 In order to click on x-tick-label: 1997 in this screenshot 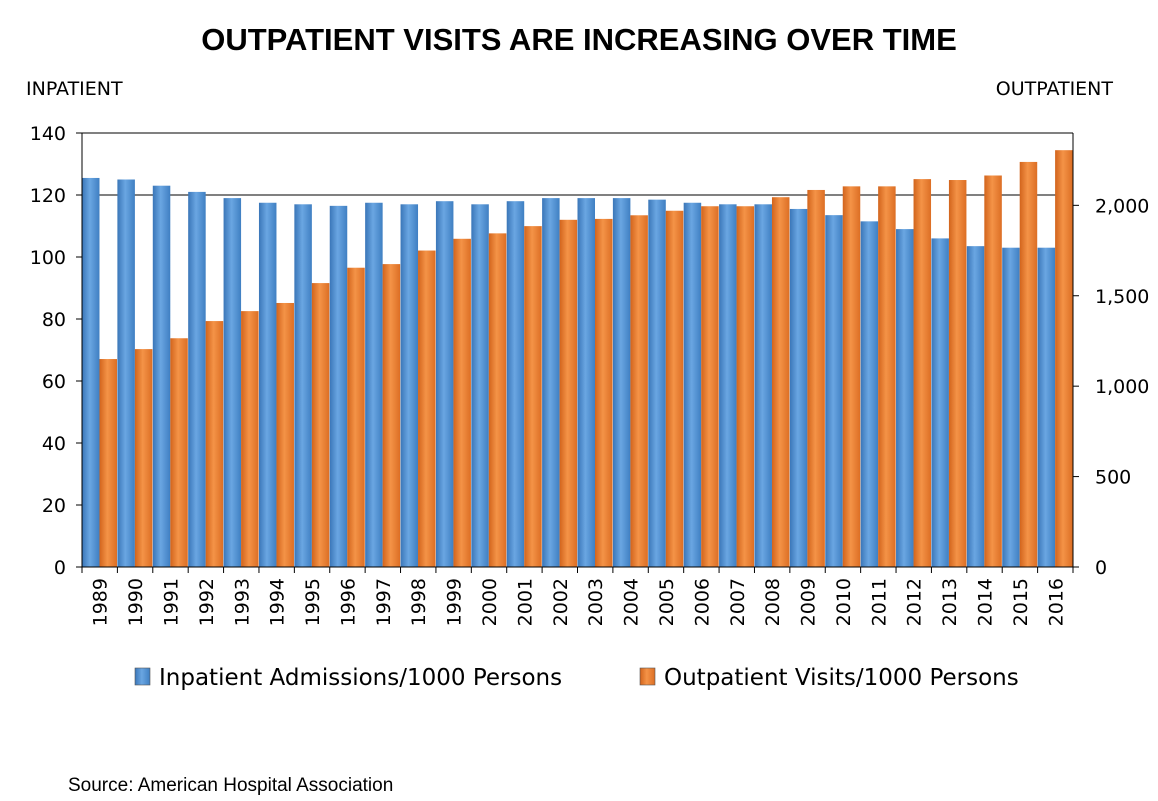, I will do `click(384, 602)`.